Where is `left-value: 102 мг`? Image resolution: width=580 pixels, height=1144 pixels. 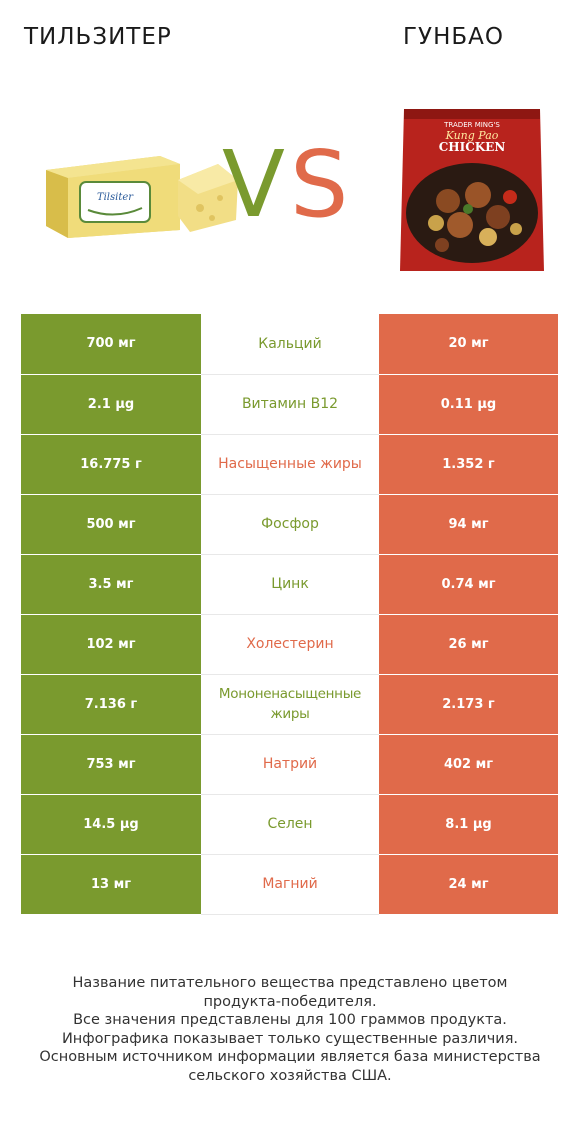 left-value: 102 мг is located at coordinates (111, 644).